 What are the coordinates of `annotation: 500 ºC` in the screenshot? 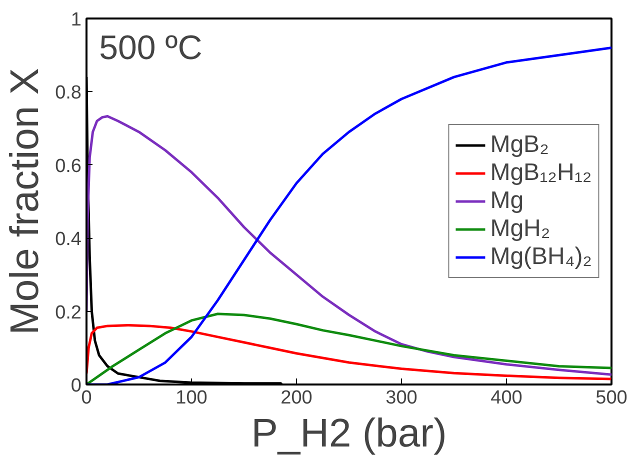 It's located at (150, 47).